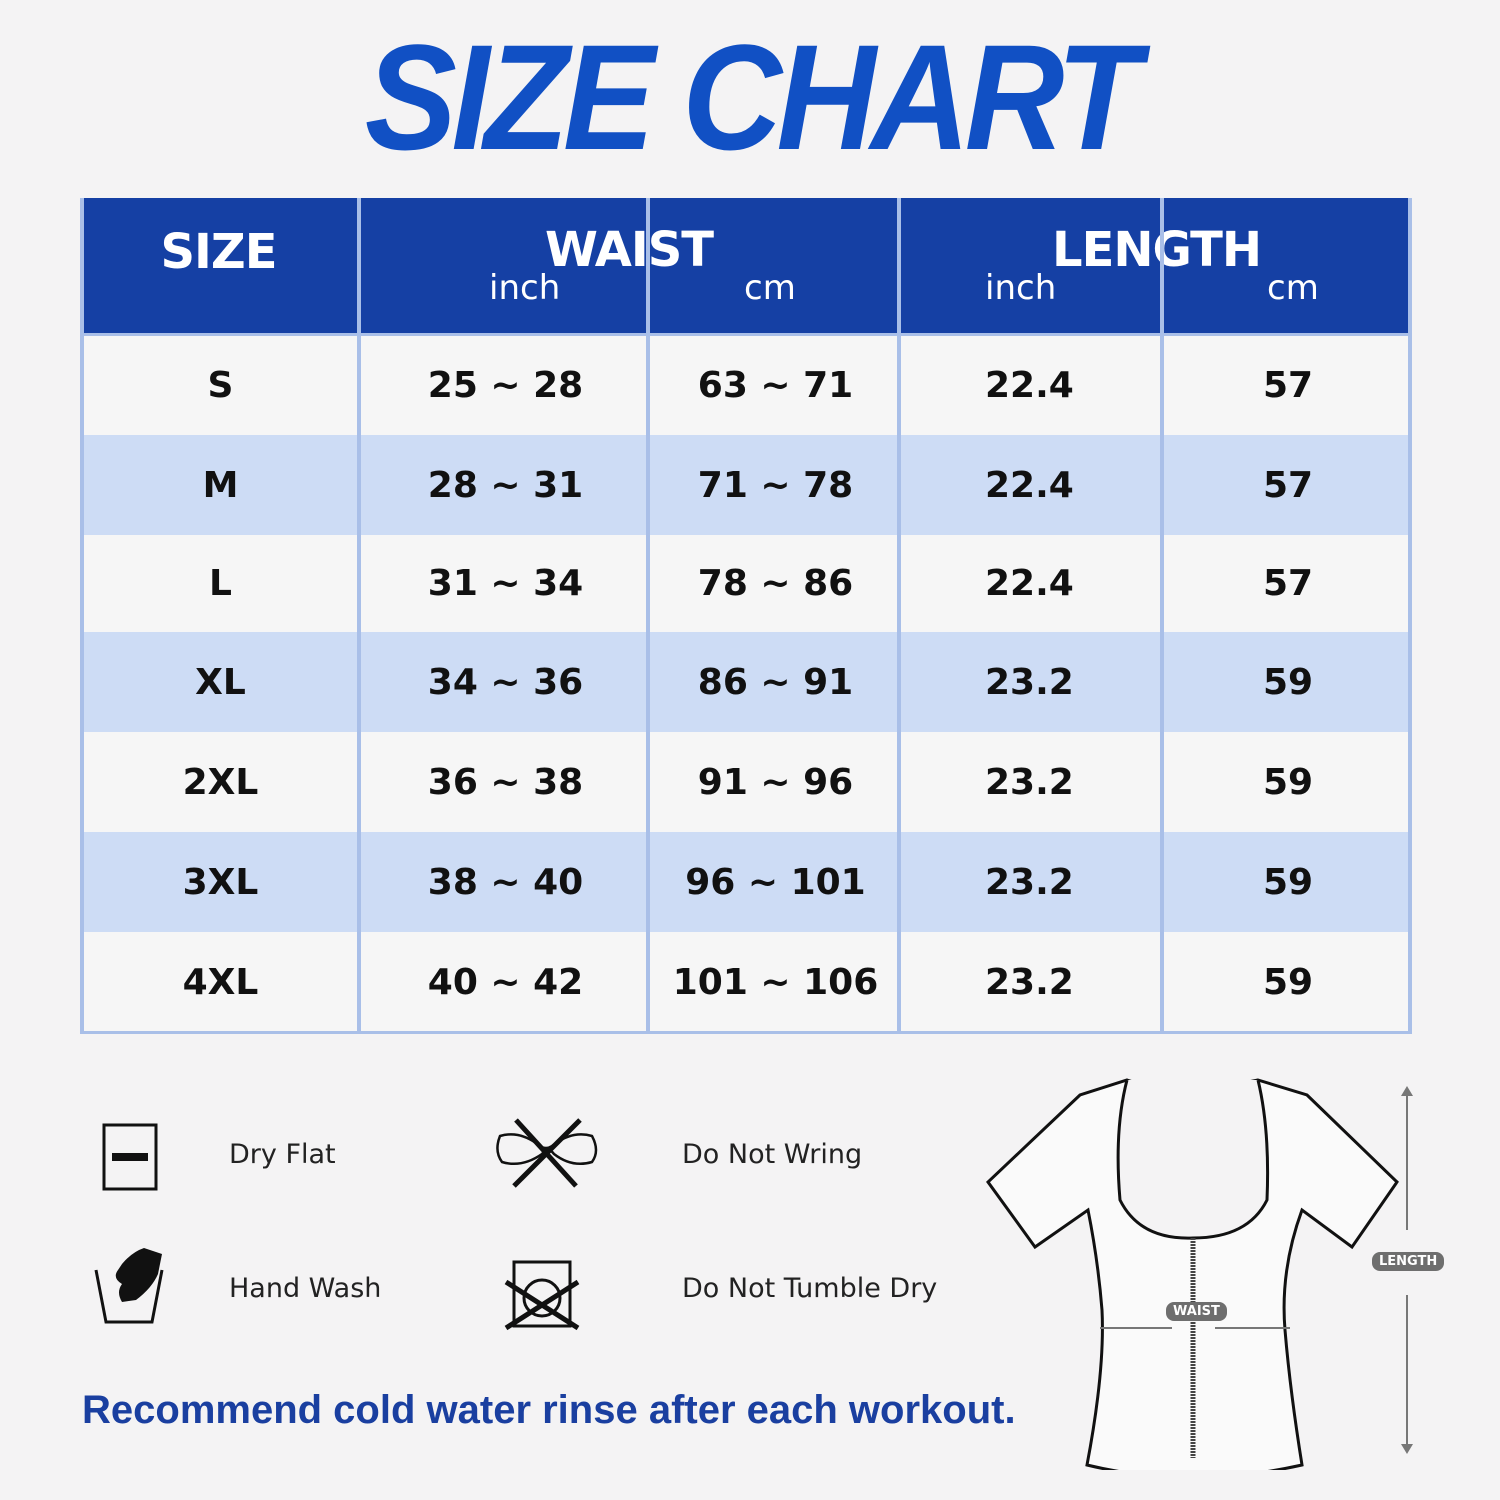 This screenshot has height=1500, width=1500. What do you see at coordinates (547, 1153) in the screenshot?
I see `do-not-wring-icon` at bounding box center [547, 1153].